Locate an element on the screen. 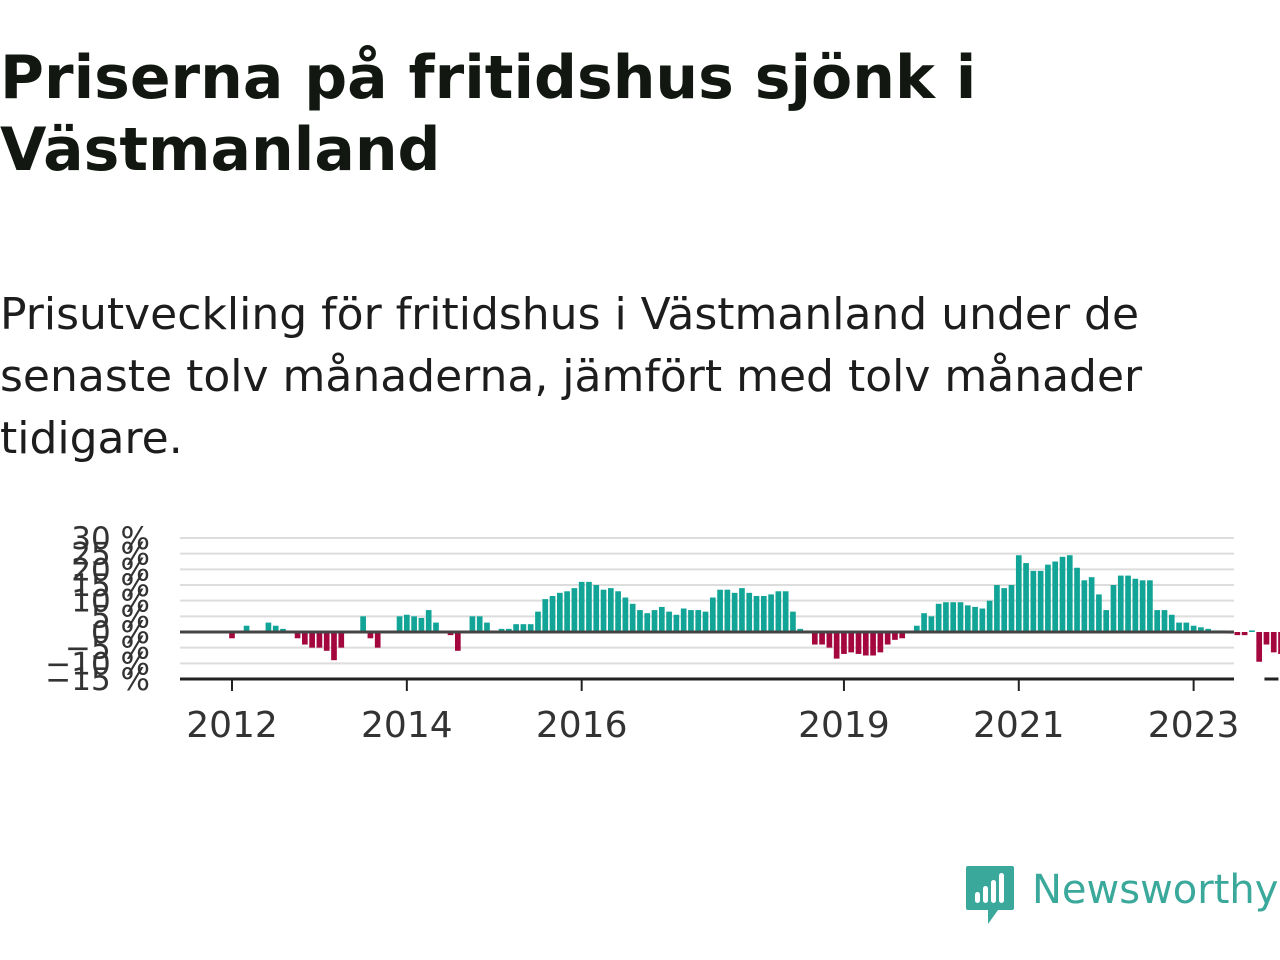  x-axis: 2012201420162019202120232025 is located at coordinates (710, 711).